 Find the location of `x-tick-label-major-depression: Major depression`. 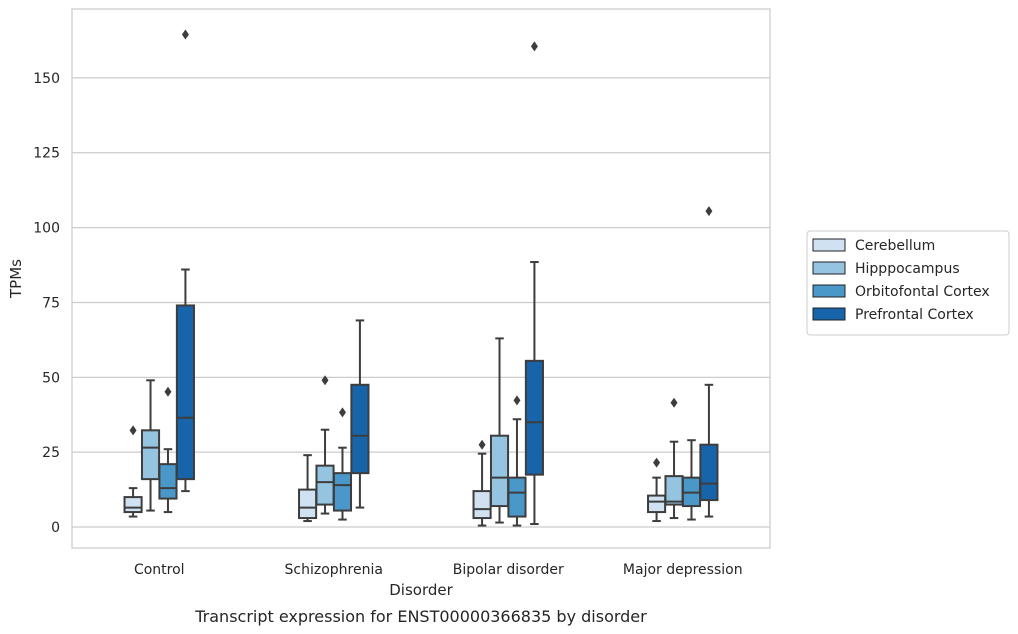

x-tick-label-major-depression: Major depression is located at coordinates (683, 570).